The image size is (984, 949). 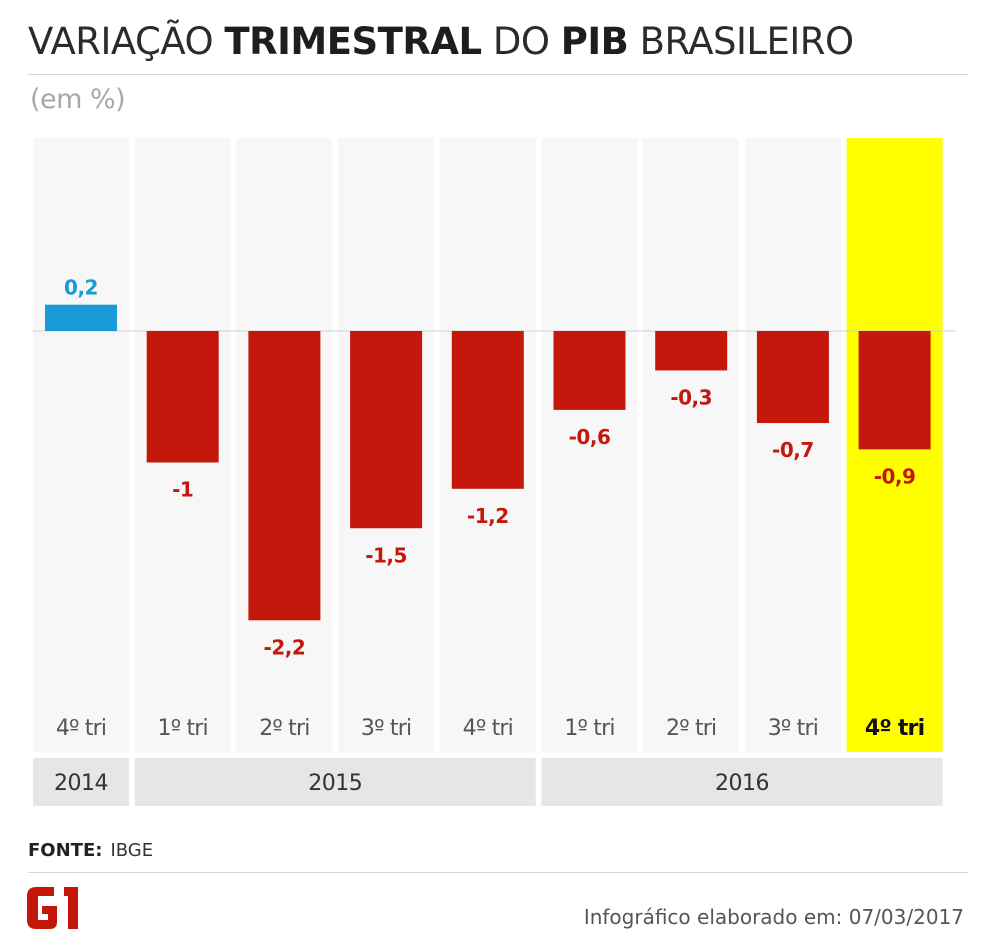 What do you see at coordinates (132, 850) in the screenshot?
I see `source-value: IBGE` at bounding box center [132, 850].